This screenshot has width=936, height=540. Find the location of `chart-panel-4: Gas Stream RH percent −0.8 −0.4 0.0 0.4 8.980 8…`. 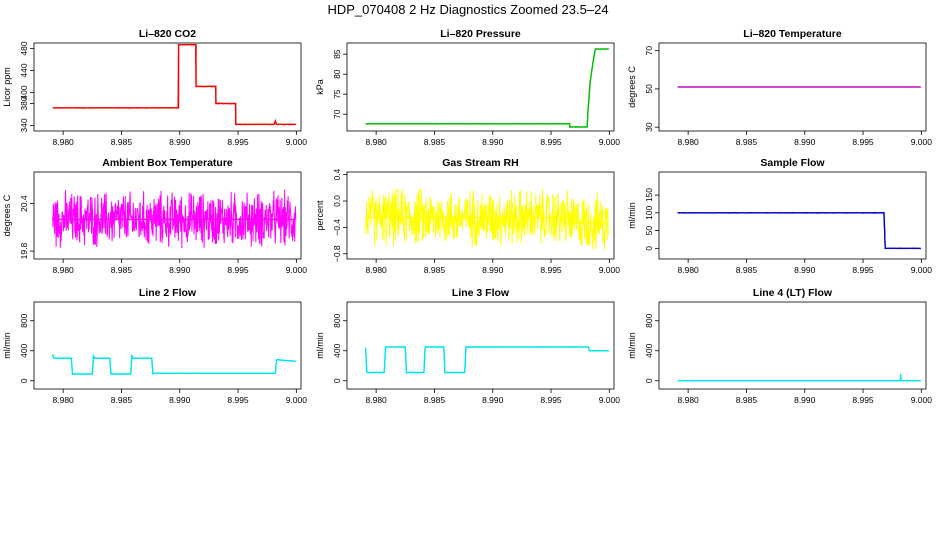

chart-panel-4: Gas Stream RH percent −0.8 −0.4 0.0 0.4 8.980 8… is located at coordinates (467, 216).